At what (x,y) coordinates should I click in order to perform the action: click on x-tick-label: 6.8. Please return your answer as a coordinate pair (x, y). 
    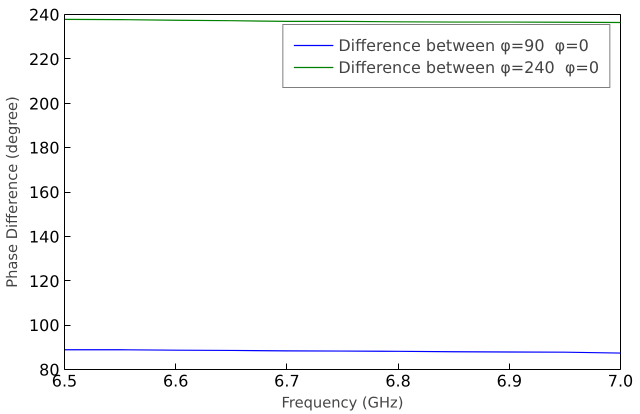
    Looking at the image, I should click on (398, 381).